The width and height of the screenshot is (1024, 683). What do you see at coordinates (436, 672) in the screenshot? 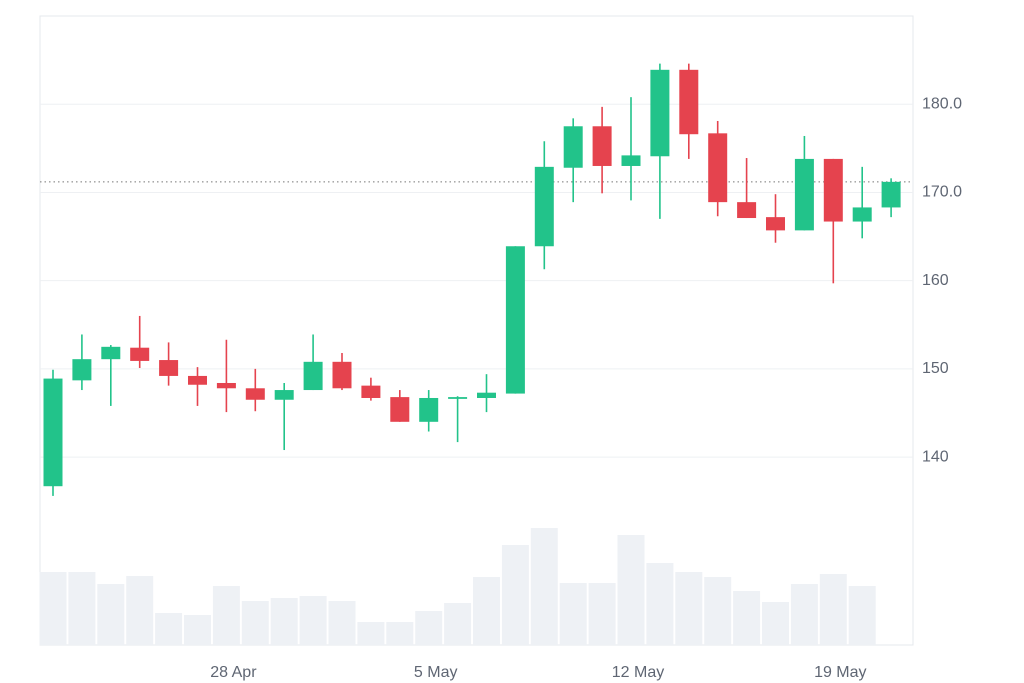
I see `x-tick-label: 5 May` at bounding box center [436, 672].